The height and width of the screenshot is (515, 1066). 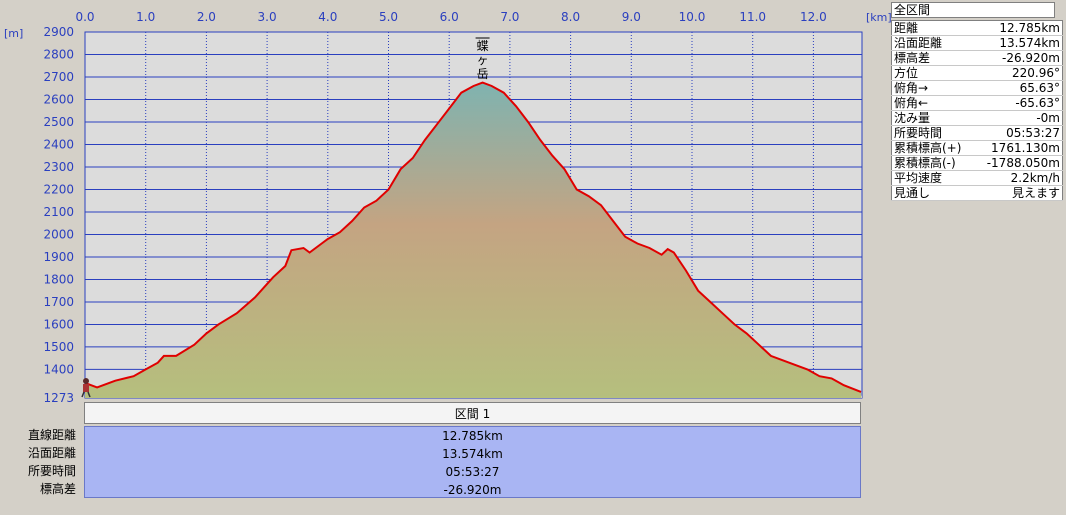 I want to click on peak-label-char: 蝶, so click(x=483, y=45).